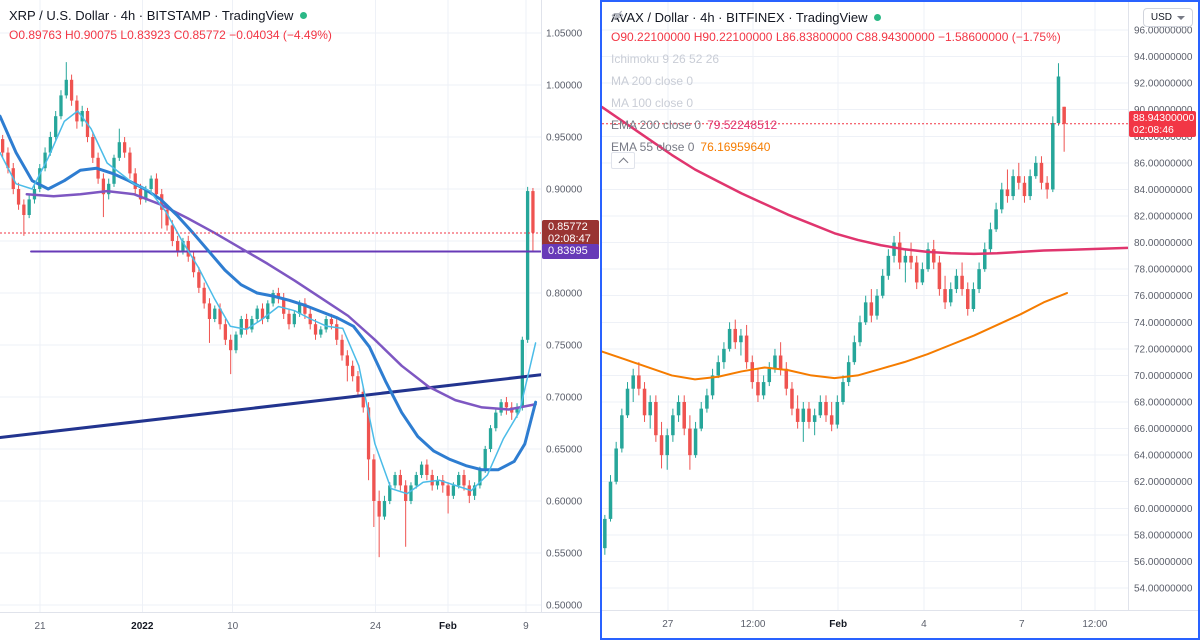 This screenshot has width=1200, height=640. Describe the element at coordinates (526, 626) in the screenshot. I see `svg-text: 9` at that location.